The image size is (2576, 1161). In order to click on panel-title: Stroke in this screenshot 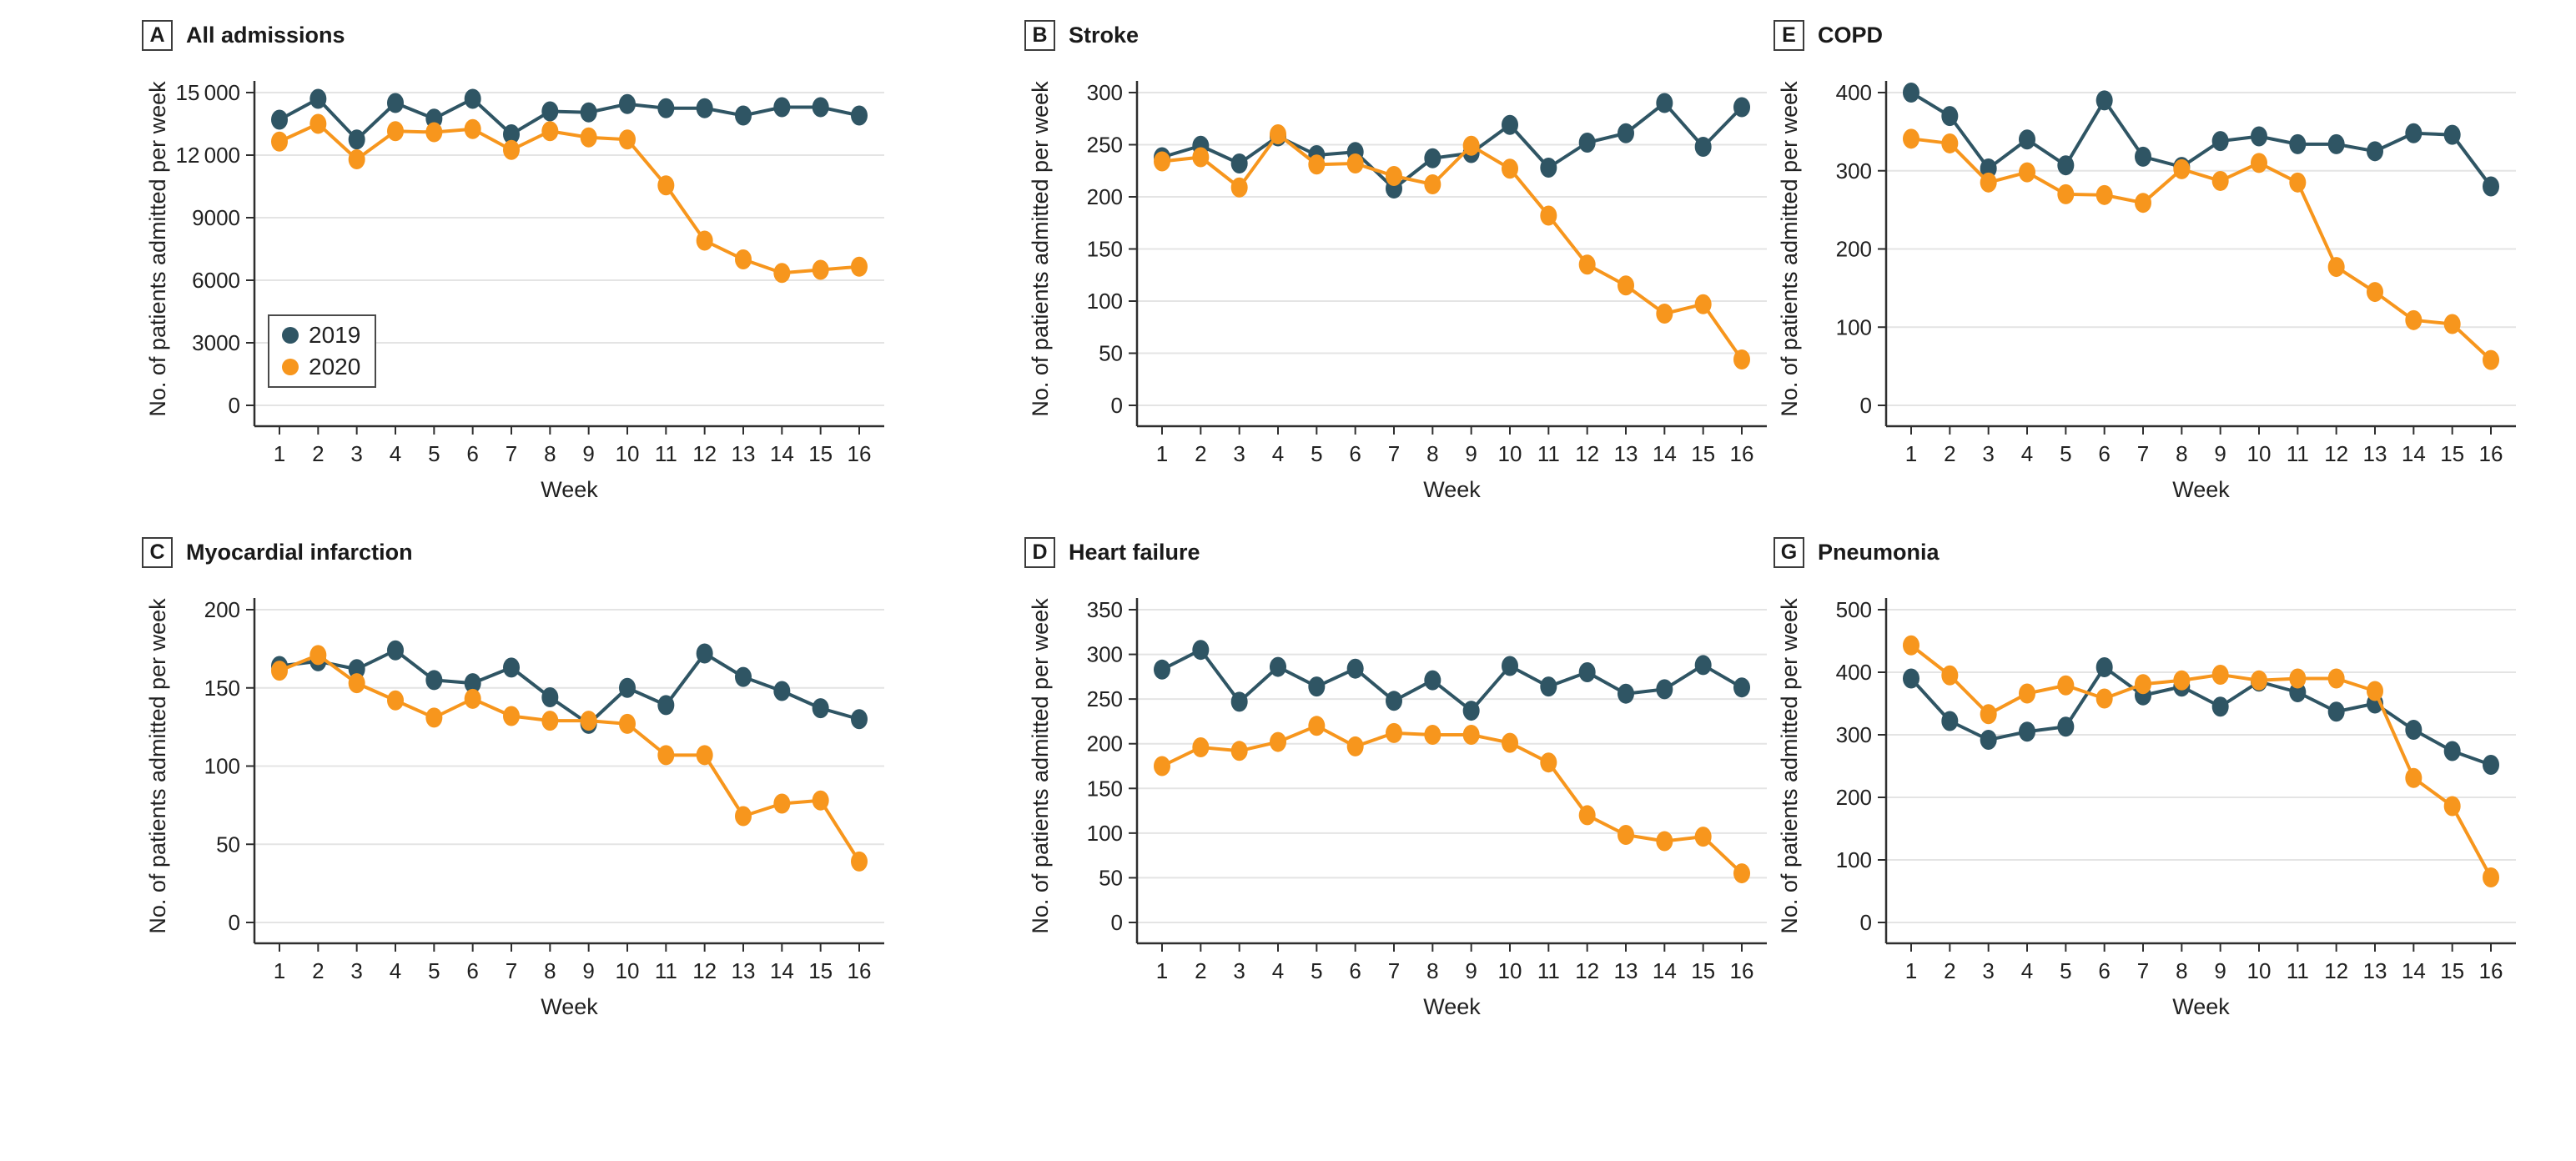, I will do `click(1104, 35)`.